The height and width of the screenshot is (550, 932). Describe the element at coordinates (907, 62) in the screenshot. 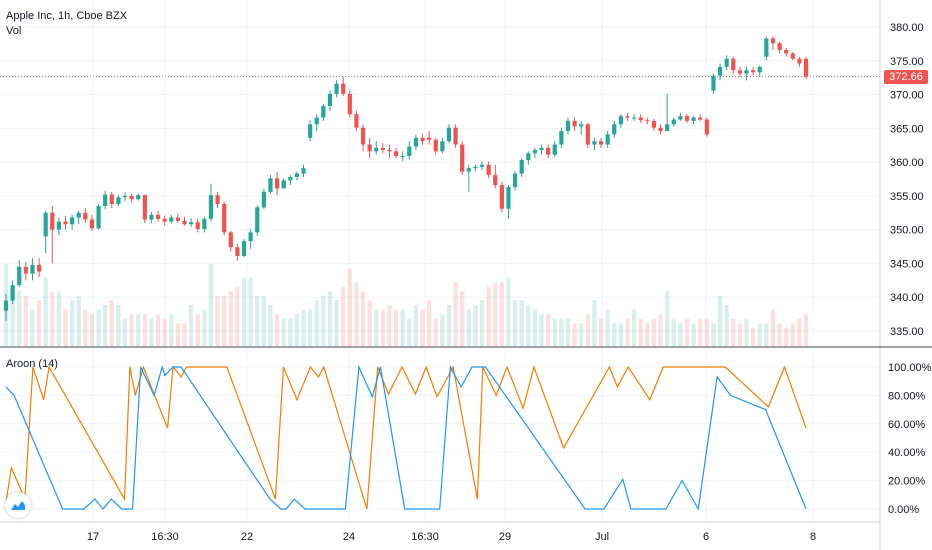

I see `price-tick-label: 375.00` at that location.